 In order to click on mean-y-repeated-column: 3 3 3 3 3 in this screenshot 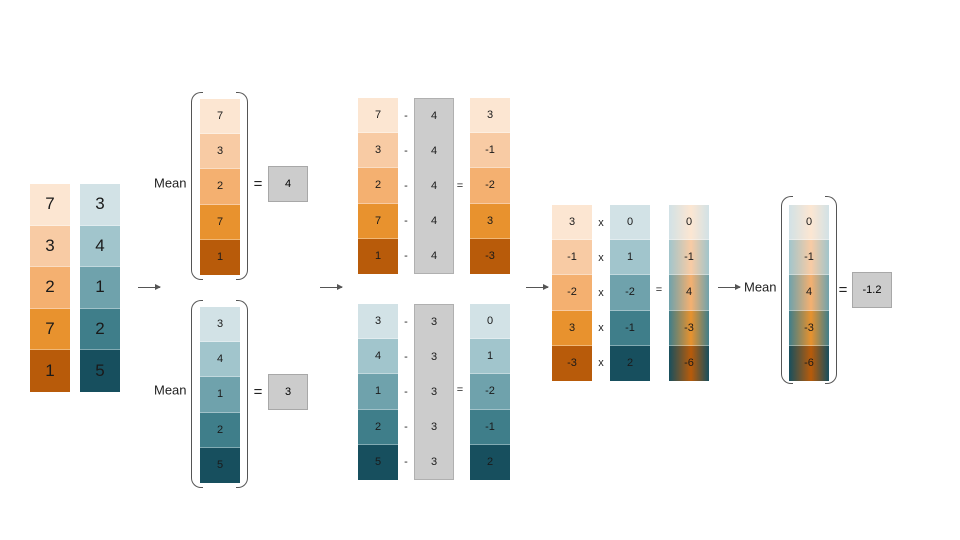, I will do `click(434, 392)`.